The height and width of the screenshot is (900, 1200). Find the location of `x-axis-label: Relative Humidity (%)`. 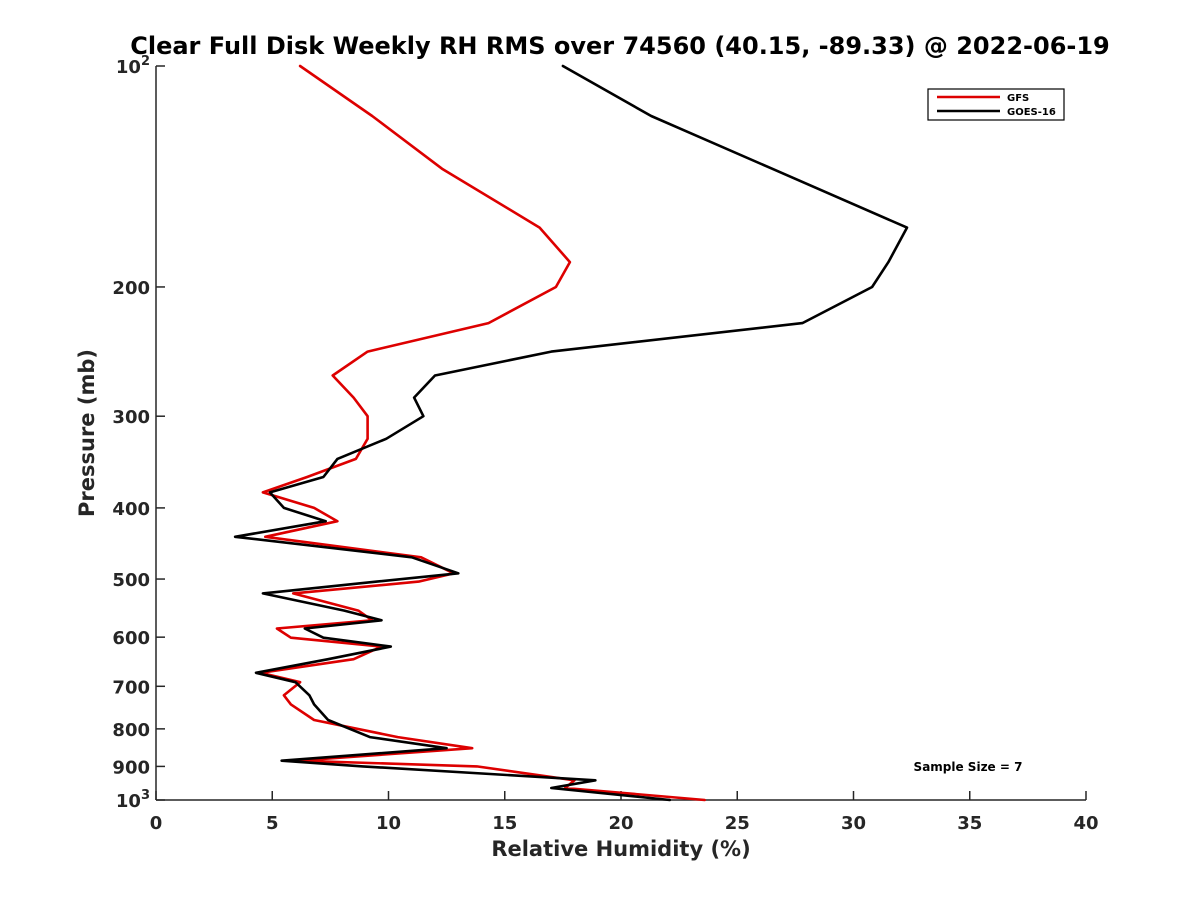

x-axis-label: Relative Humidity (%) is located at coordinates (620, 849).